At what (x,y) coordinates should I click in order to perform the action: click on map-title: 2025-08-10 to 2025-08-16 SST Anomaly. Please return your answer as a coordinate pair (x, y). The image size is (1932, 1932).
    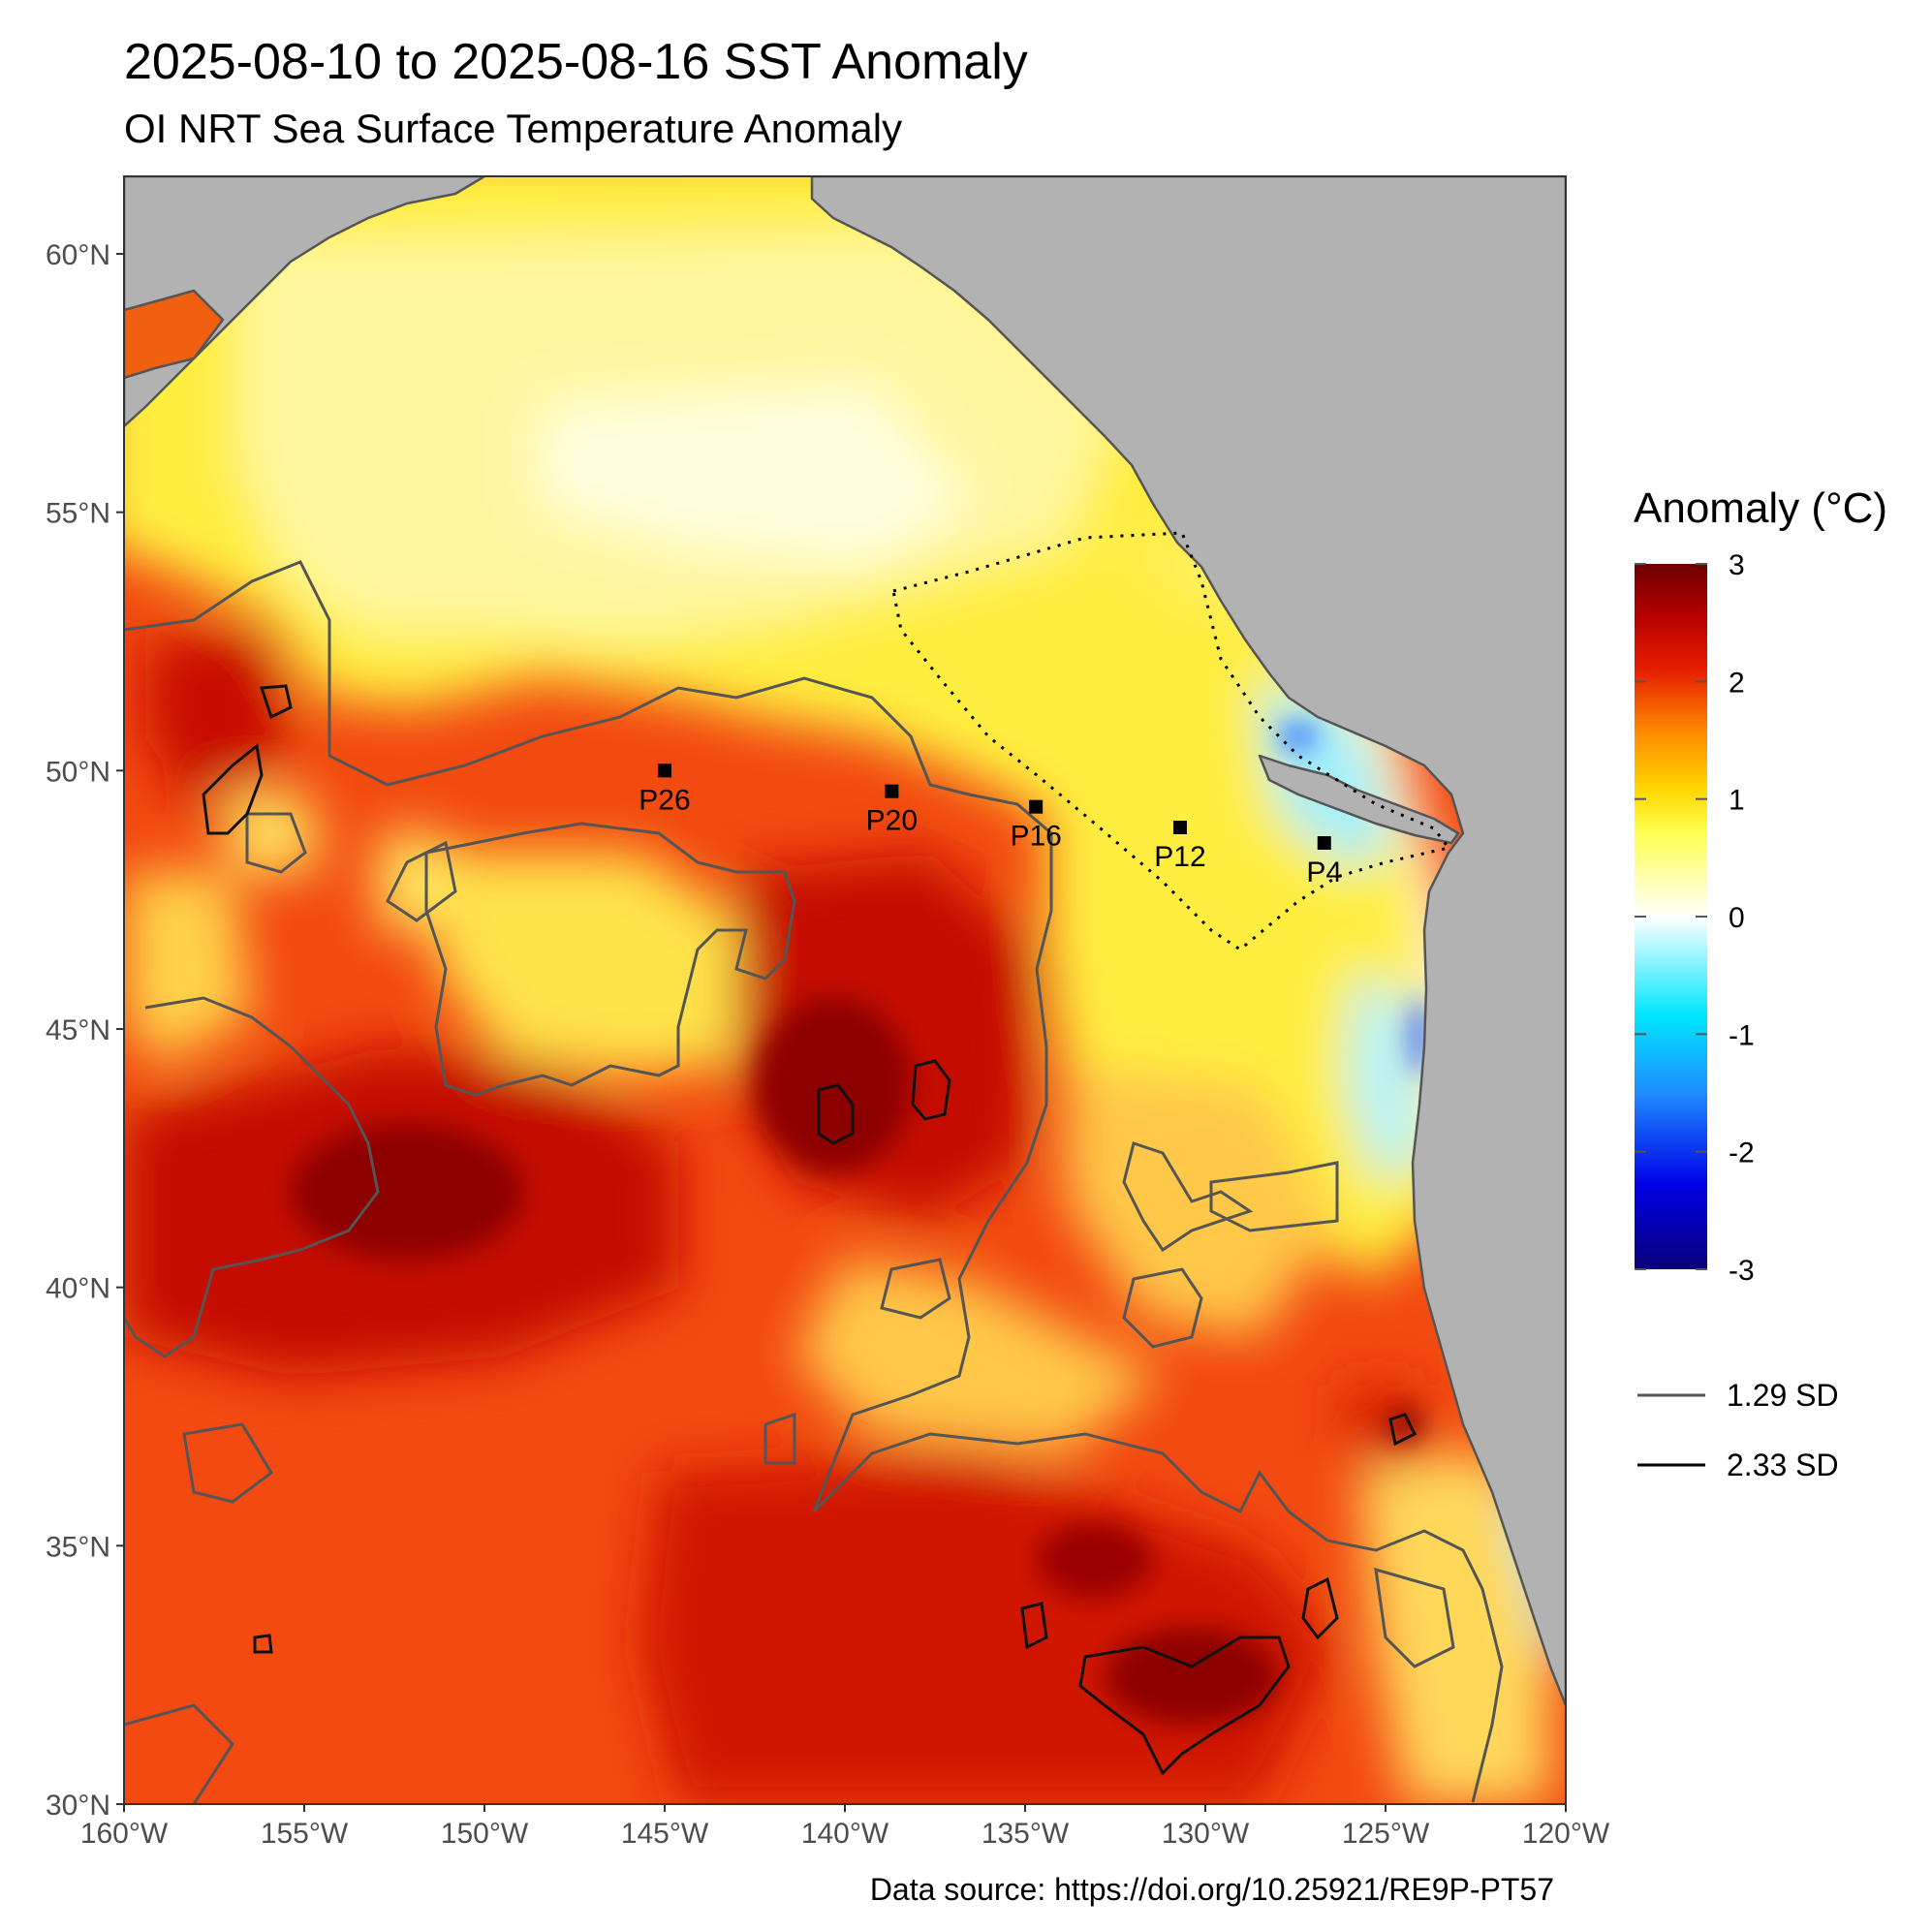
    Looking at the image, I should click on (576, 62).